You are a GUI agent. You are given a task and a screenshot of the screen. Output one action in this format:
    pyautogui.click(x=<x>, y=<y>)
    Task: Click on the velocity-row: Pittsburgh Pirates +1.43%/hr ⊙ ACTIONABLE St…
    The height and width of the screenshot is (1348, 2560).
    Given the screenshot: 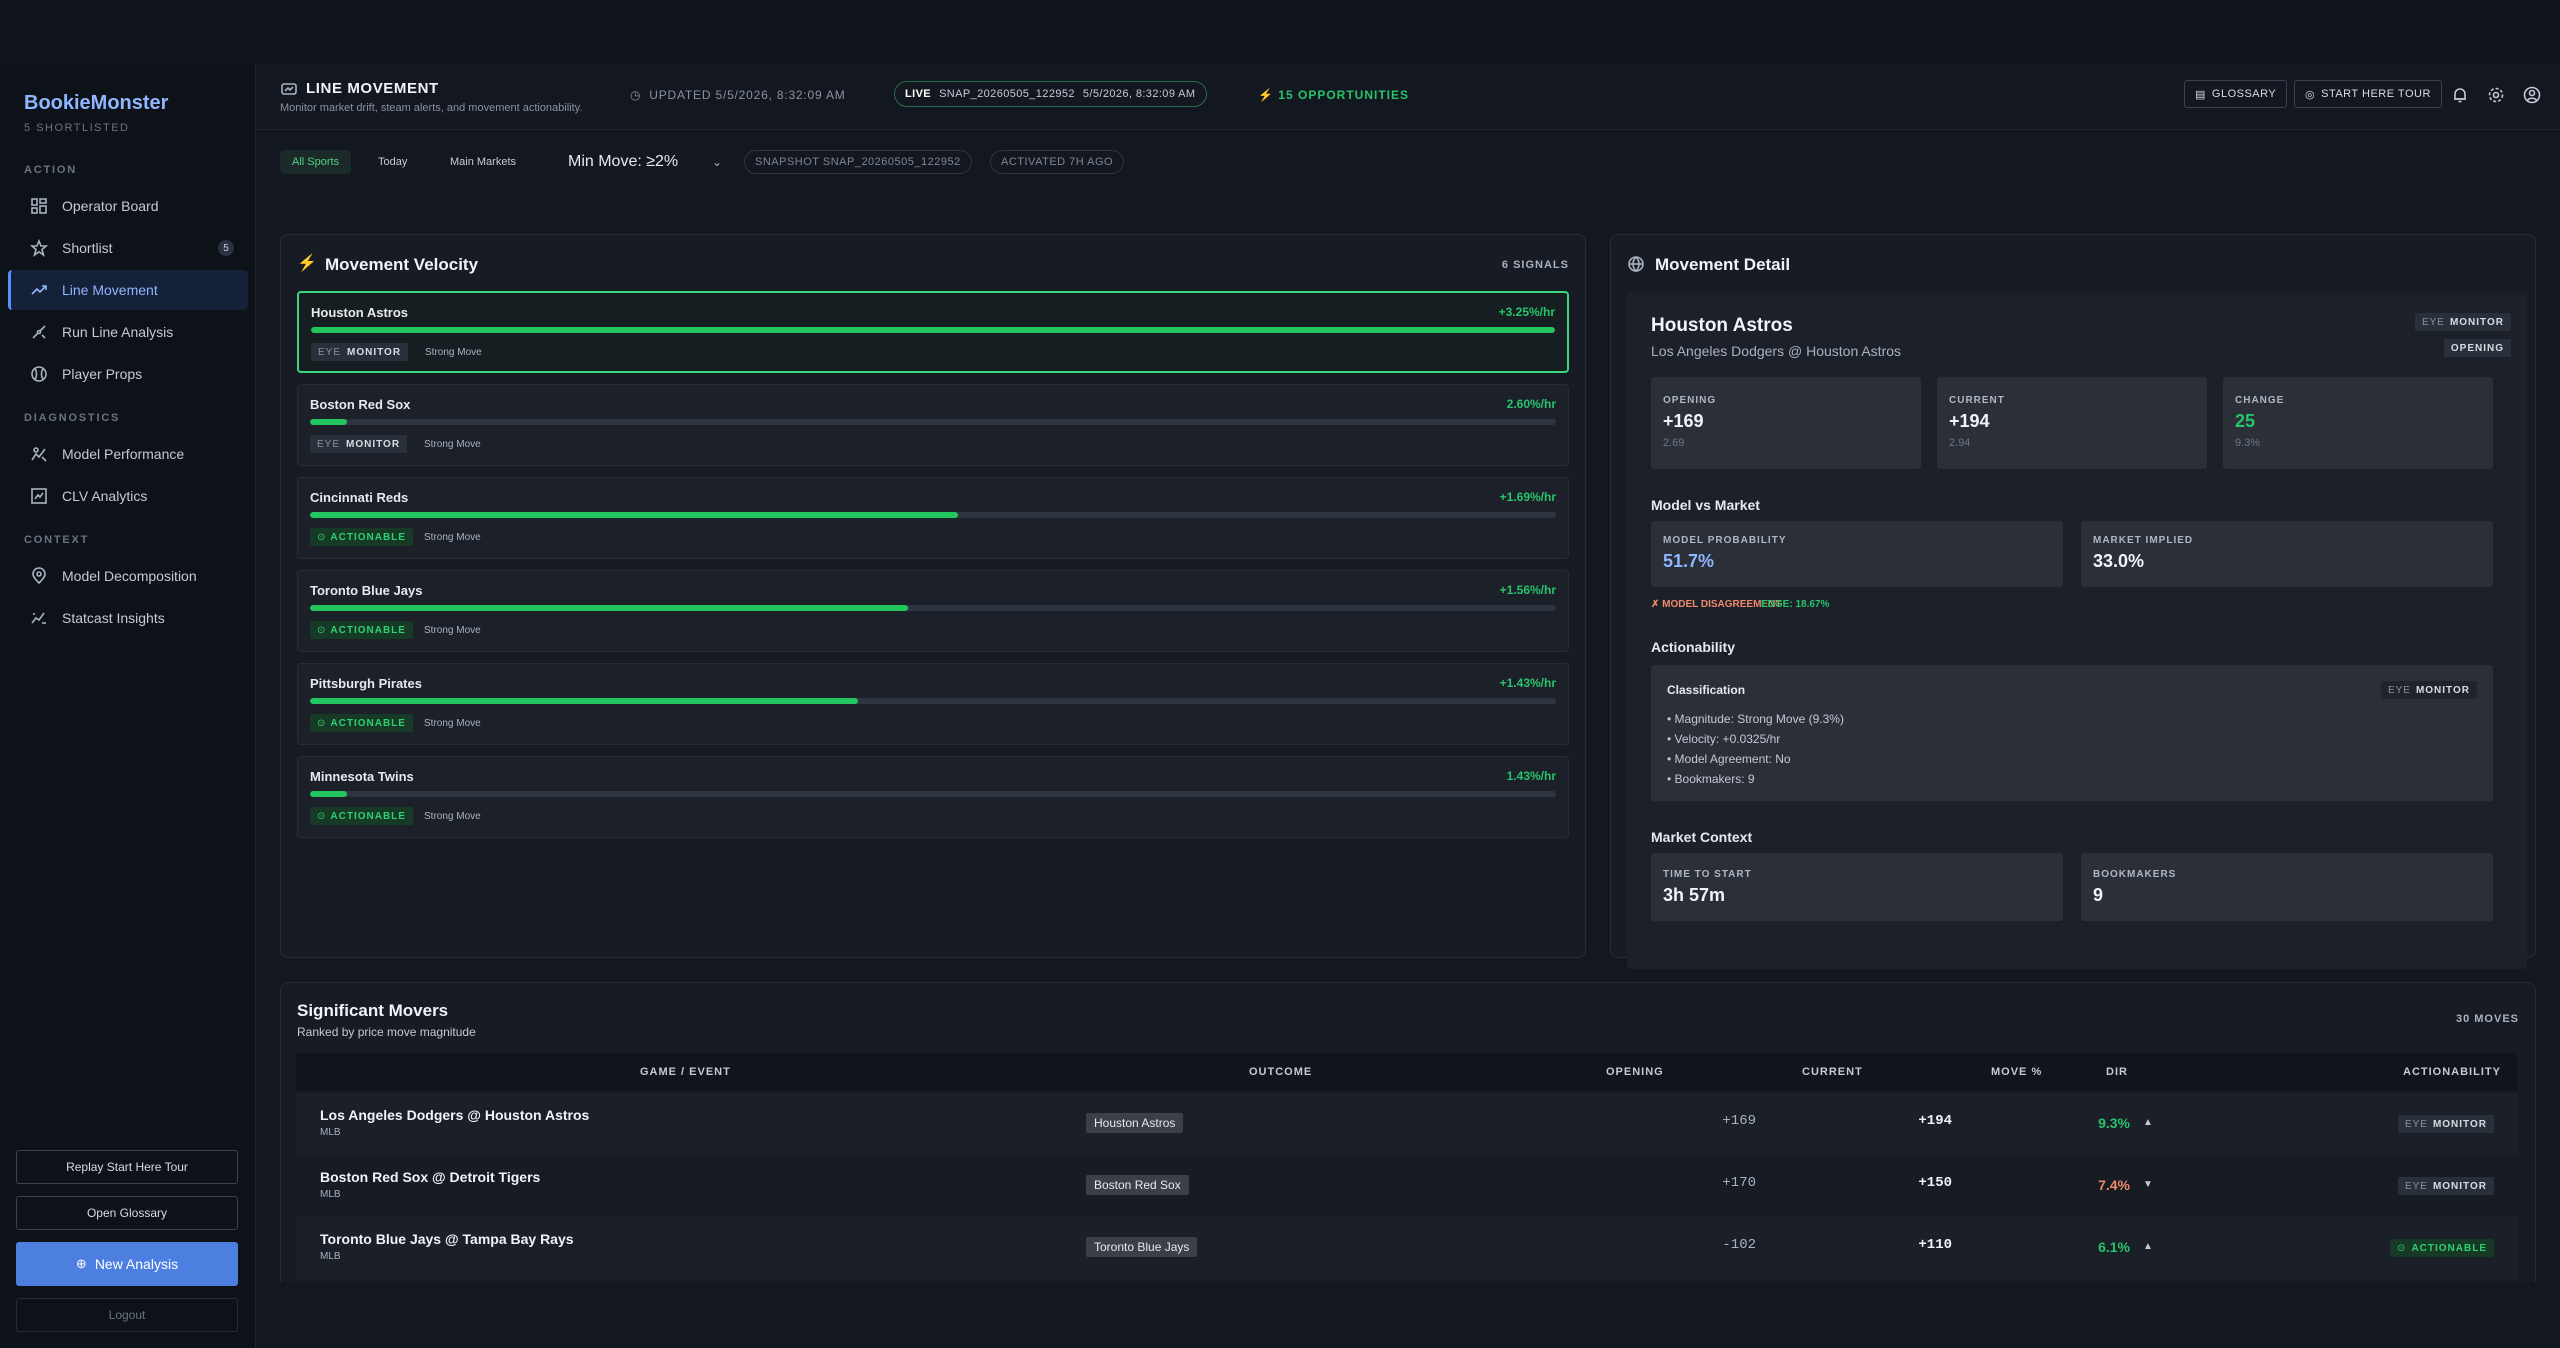 What is the action you would take?
    pyautogui.click(x=933, y=704)
    